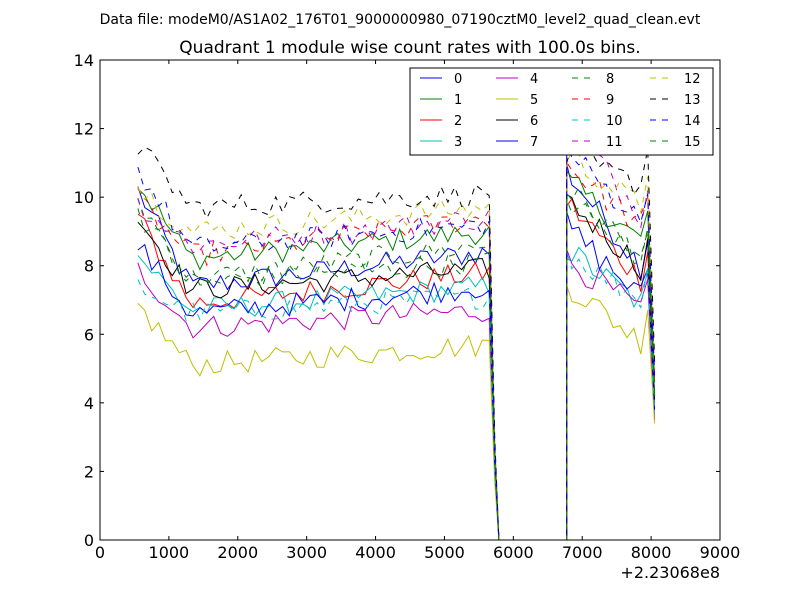  I want to click on legend-label-9: 9, so click(610, 100).